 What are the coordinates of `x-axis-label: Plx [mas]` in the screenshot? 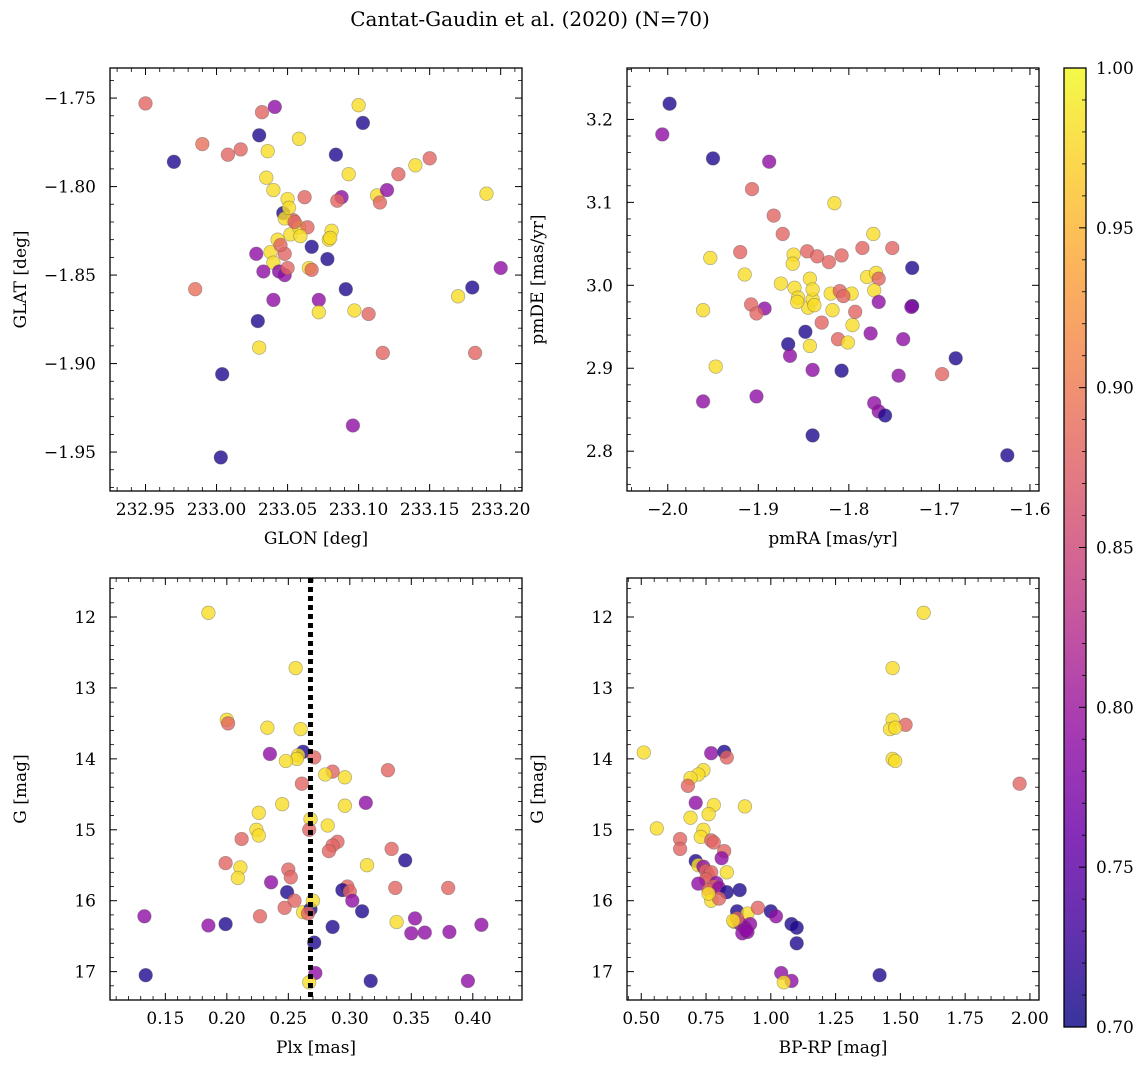 It's located at (316, 1048).